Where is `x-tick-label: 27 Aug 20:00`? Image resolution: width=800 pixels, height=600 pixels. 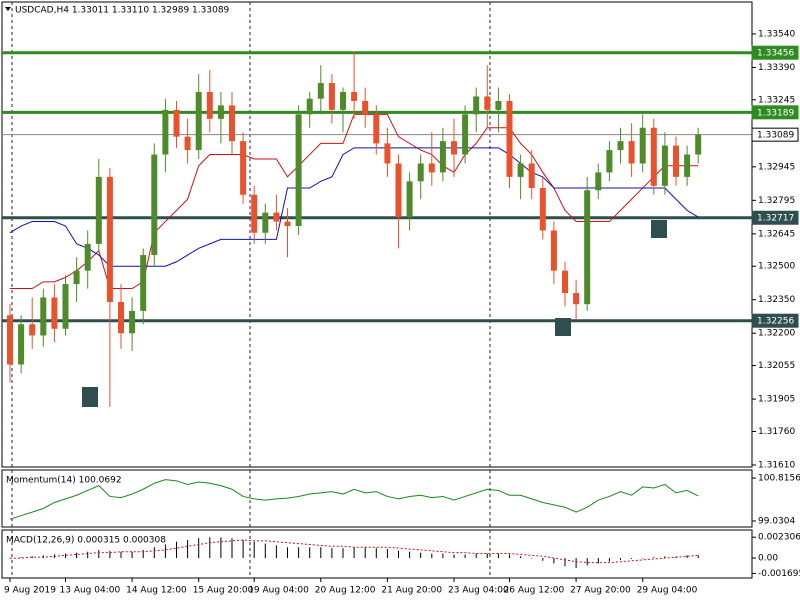
x-tick-label: 27 Aug 20:00 is located at coordinates (600, 591).